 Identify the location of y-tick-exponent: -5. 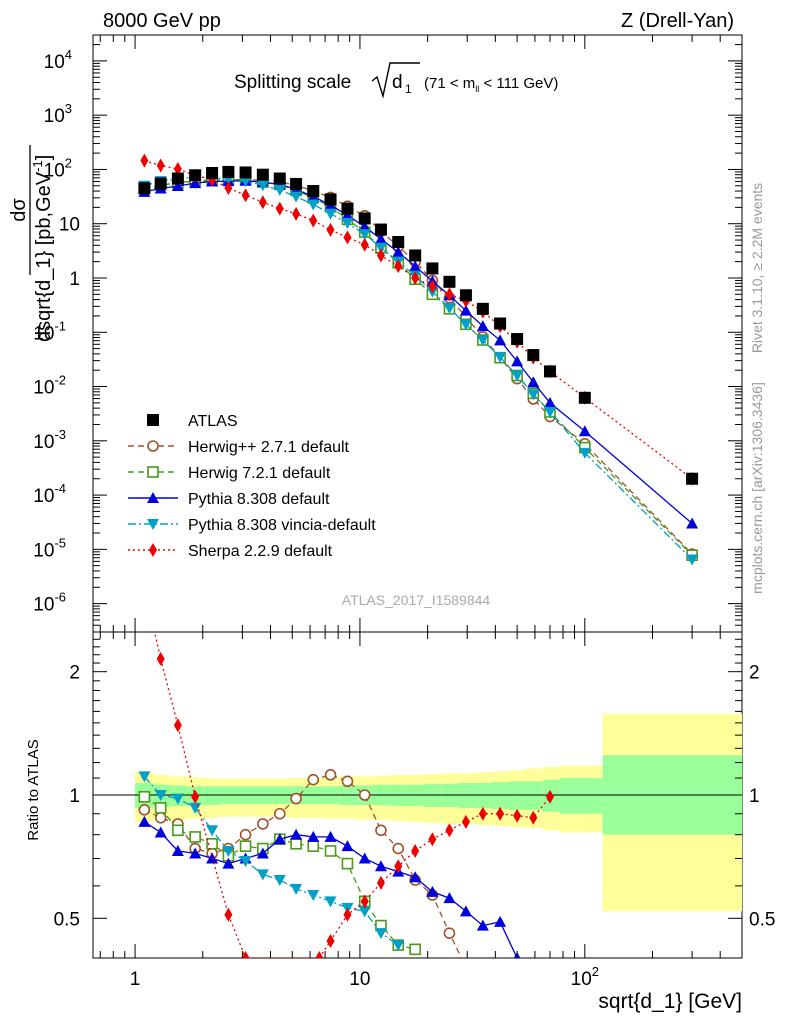
(60, 542).